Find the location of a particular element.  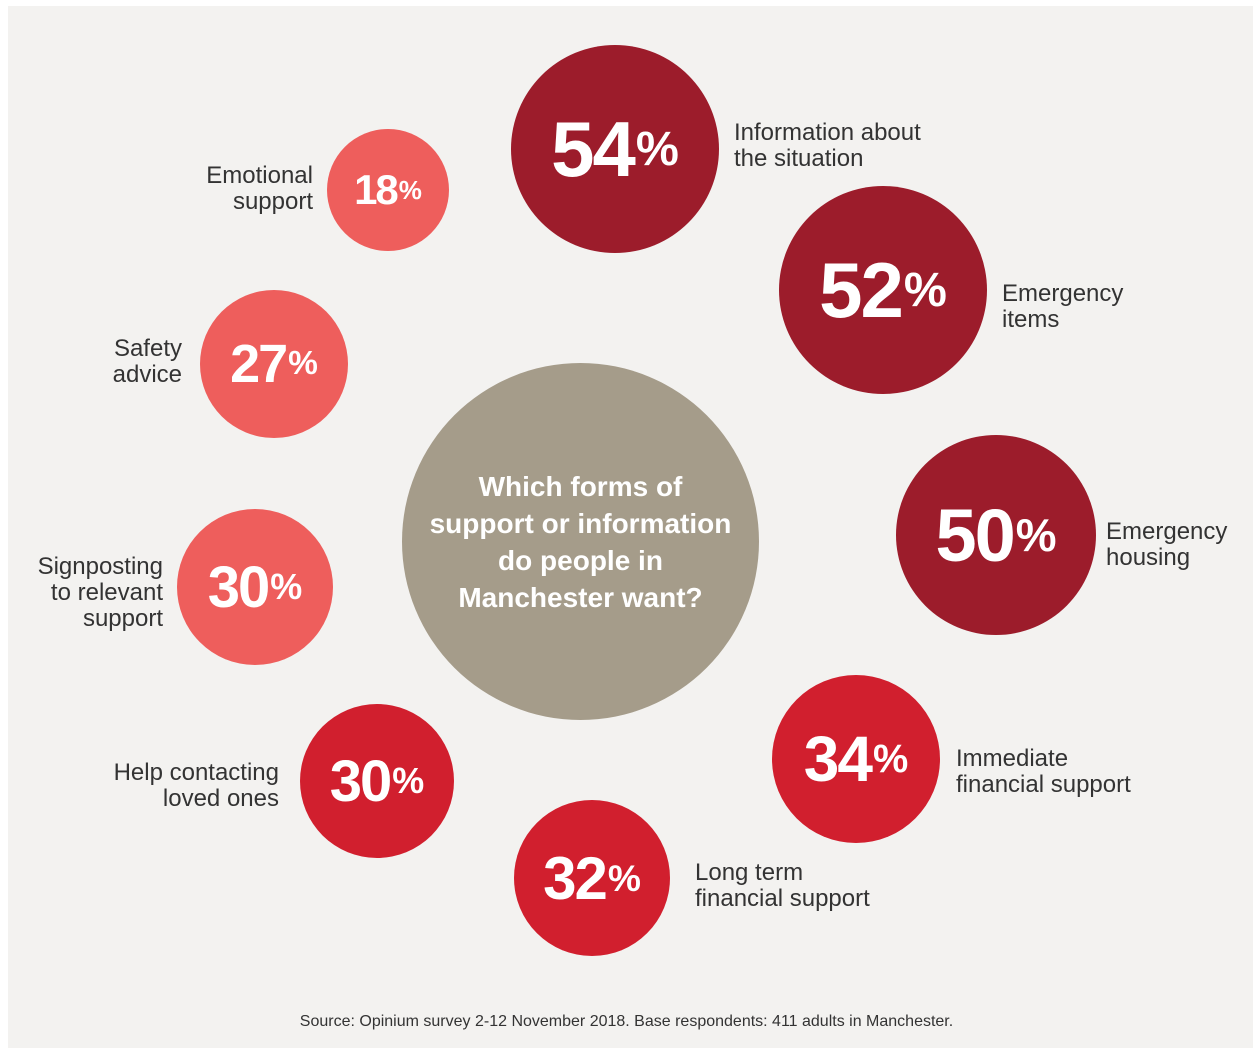

bubble-label-line: housing is located at coordinates (1148, 557).